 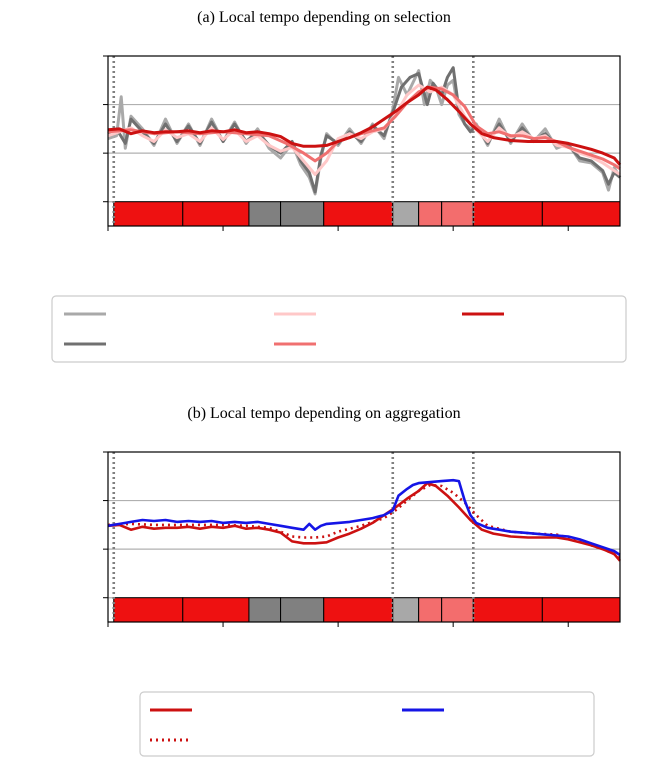 I want to click on caption-a: (a) Local tempo depending on selection, so click(x=324, y=17).